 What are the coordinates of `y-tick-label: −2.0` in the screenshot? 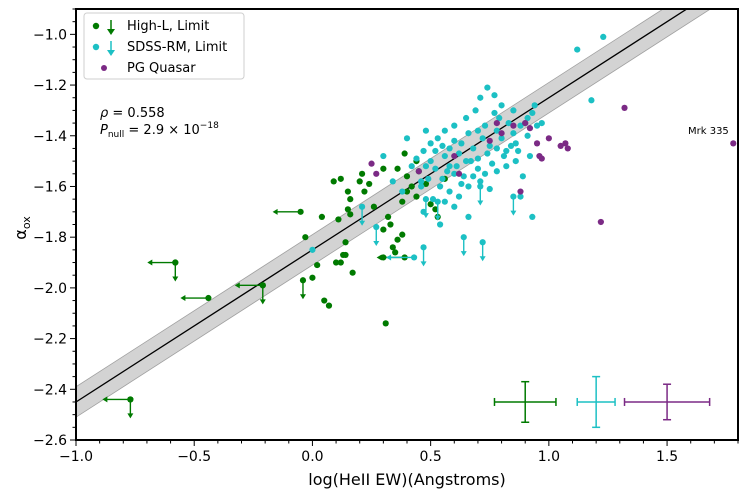 It's located at (50, 289).